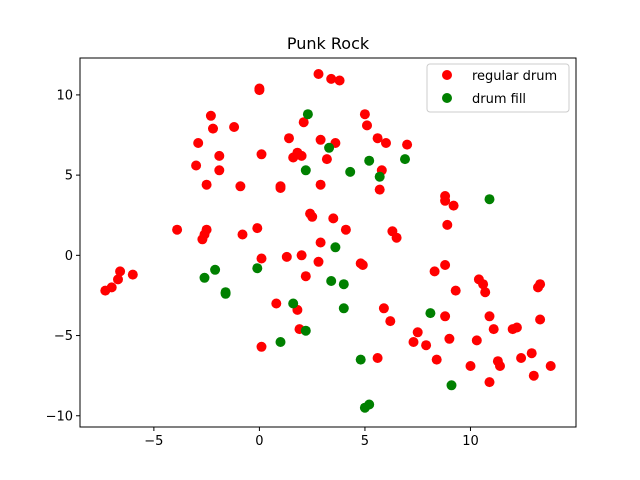 This screenshot has width=640, height=480. I want to click on x-axis: −5 0 5 10, so click(311, 438).